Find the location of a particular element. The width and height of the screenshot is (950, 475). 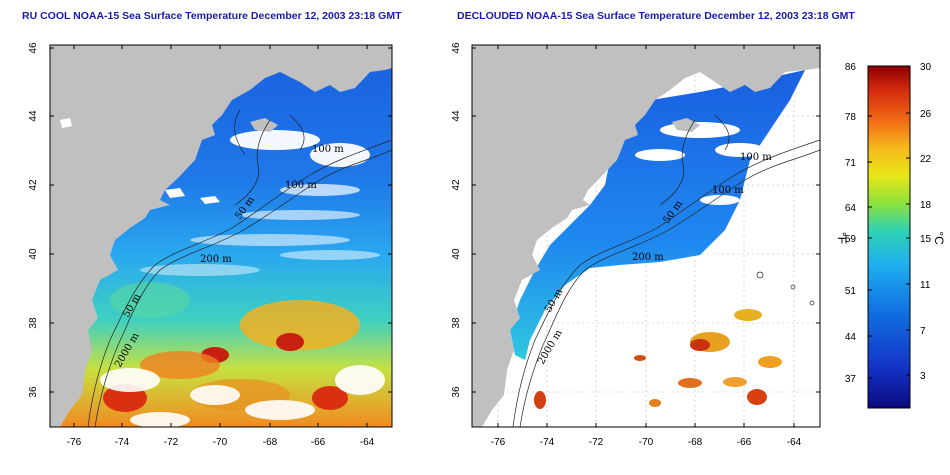

celsius-tick: 30 is located at coordinates (926, 67).